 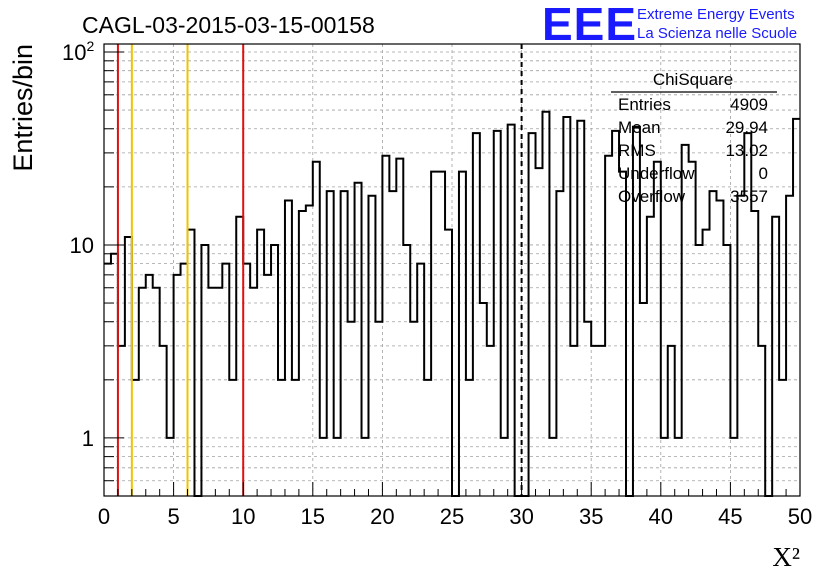 What do you see at coordinates (637, 150) in the screenshot?
I see `stats-row-label: RMS` at bounding box center [637, 150].